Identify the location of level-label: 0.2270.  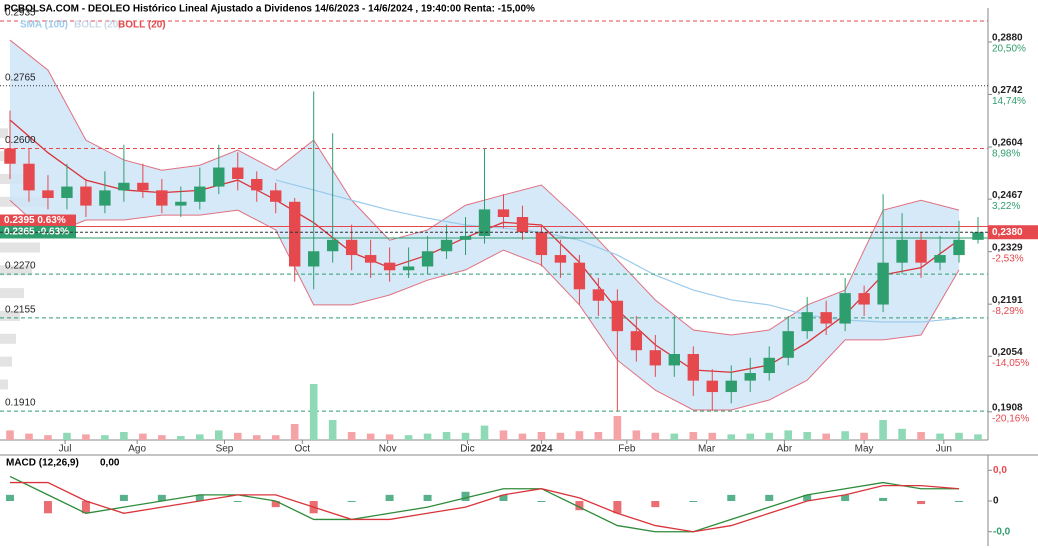
(20, 266).